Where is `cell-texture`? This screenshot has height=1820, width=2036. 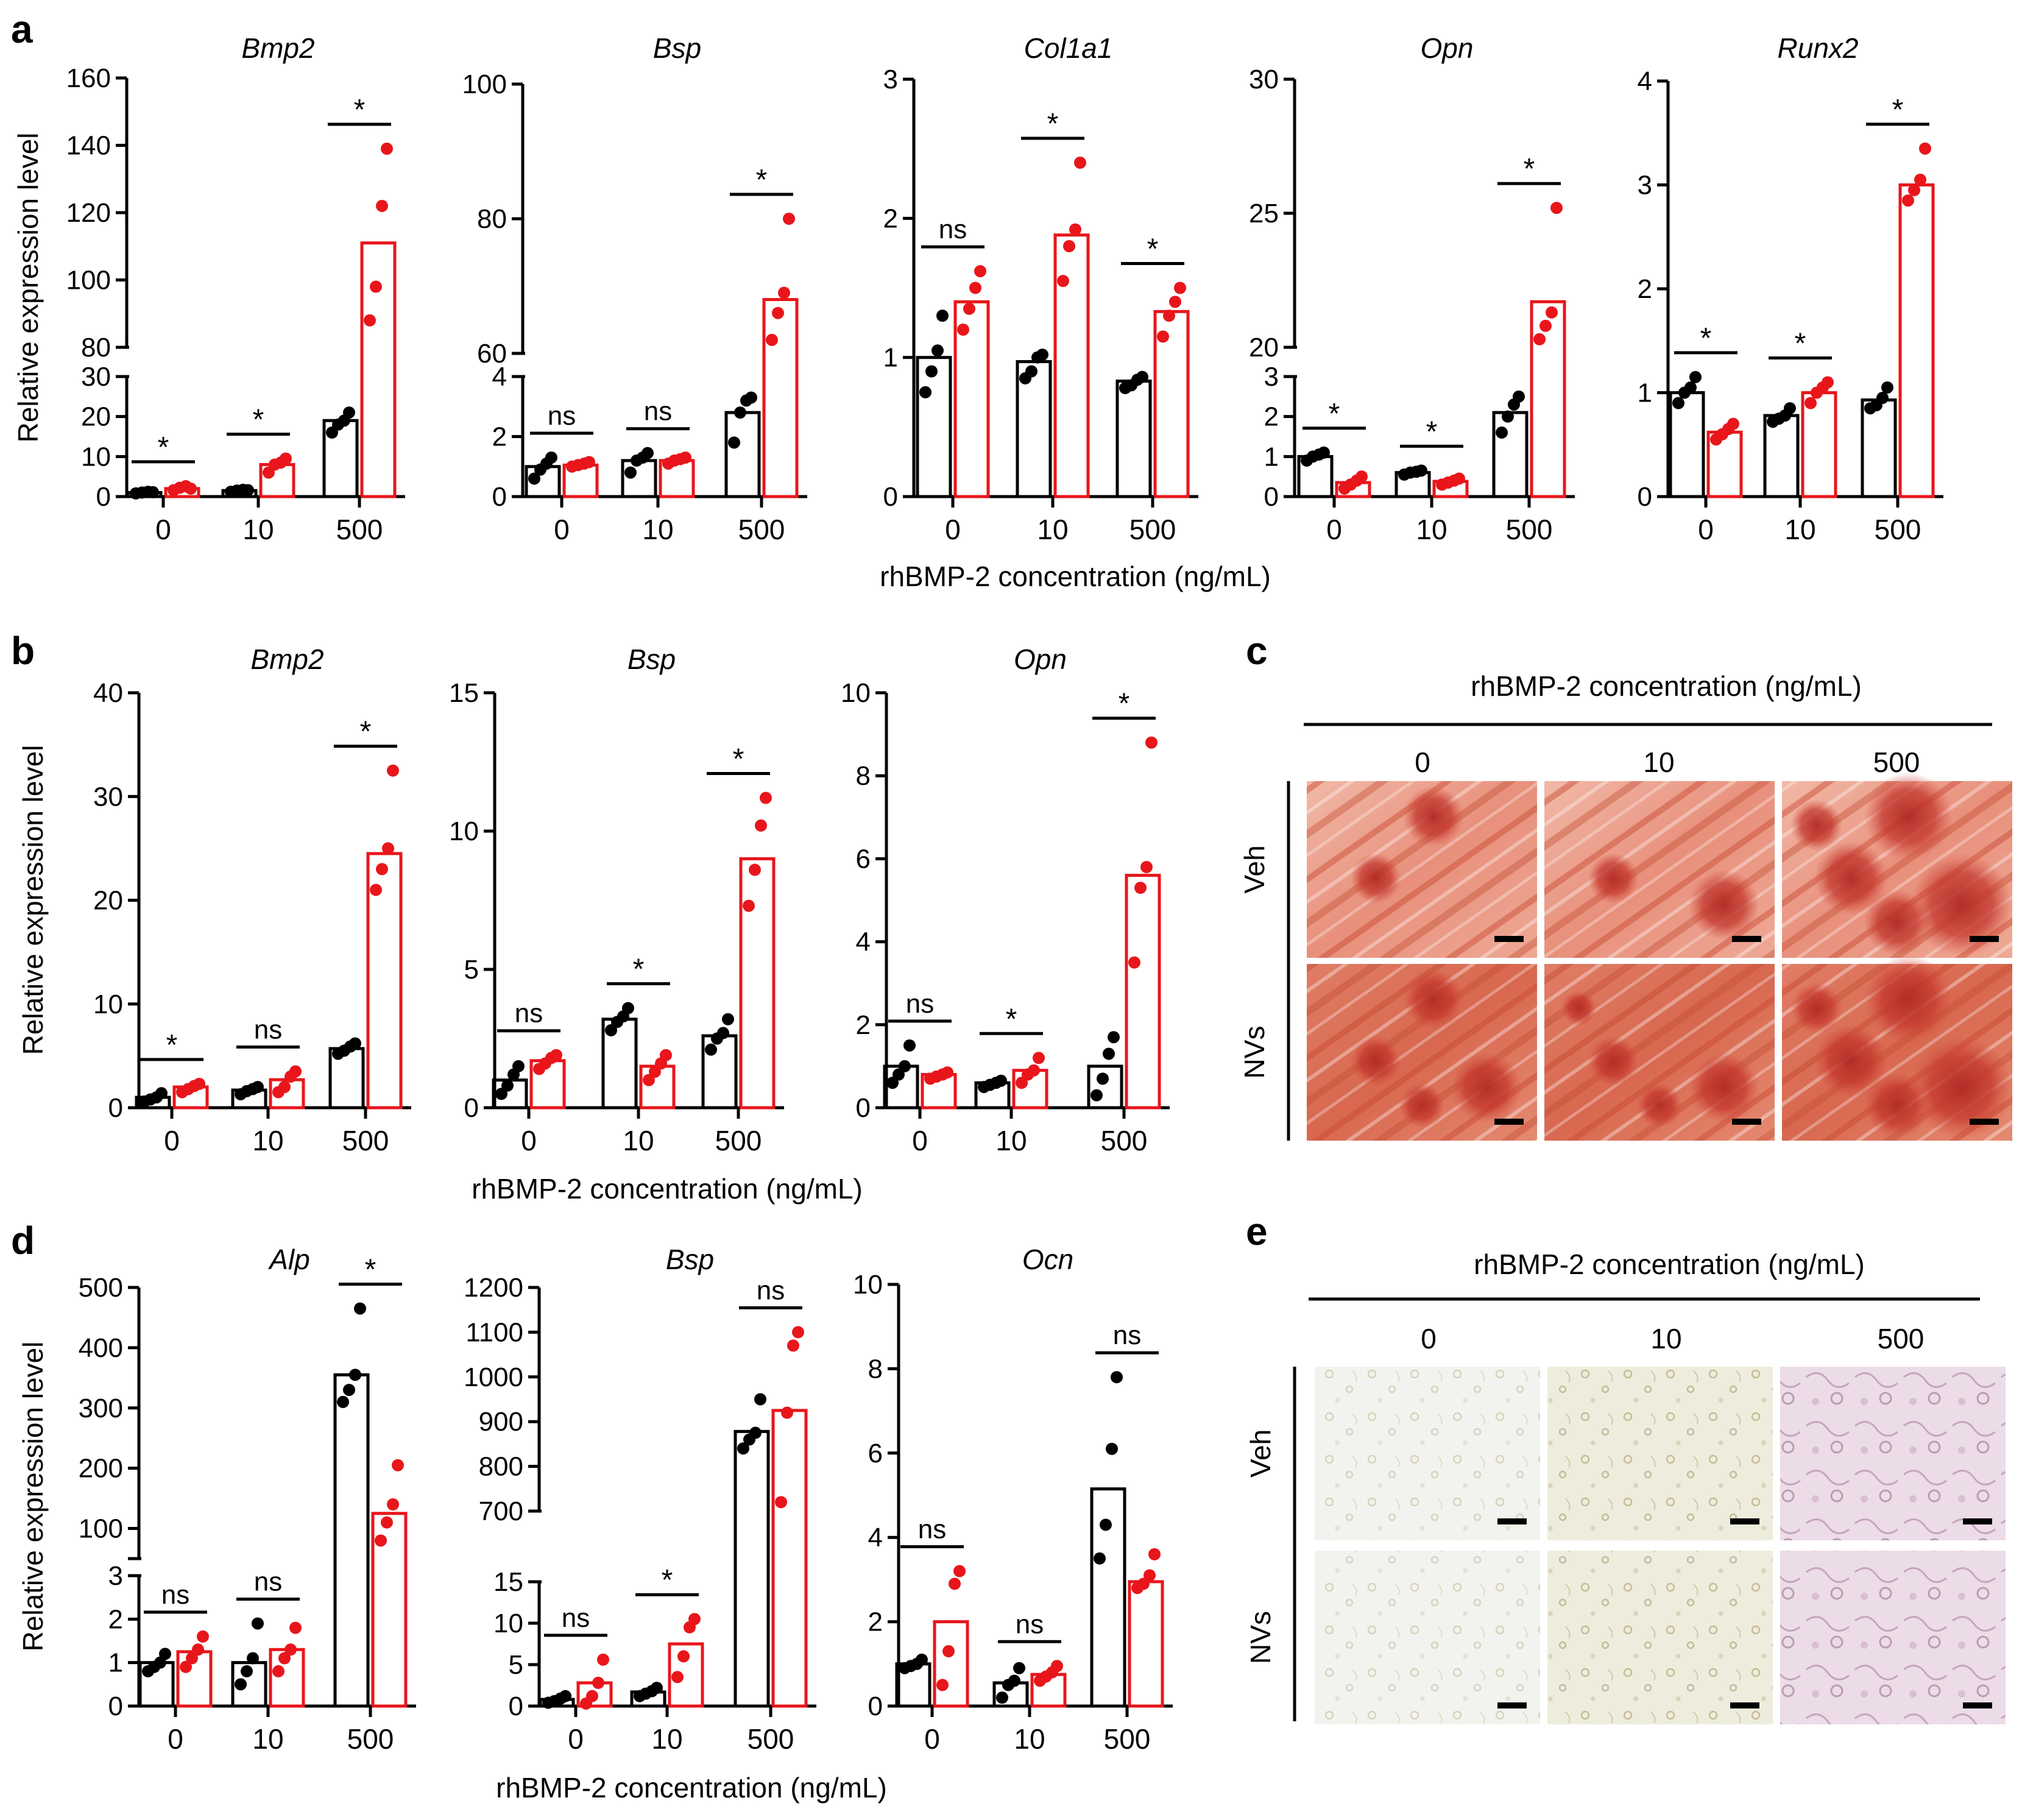
cell-texture is located at coordinates (1428, 1637).